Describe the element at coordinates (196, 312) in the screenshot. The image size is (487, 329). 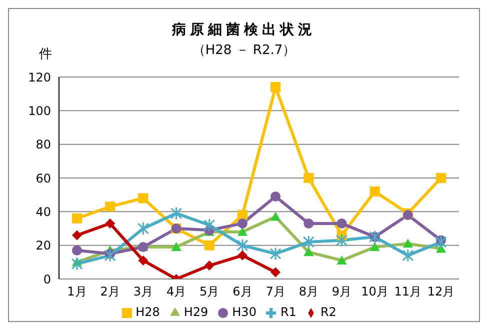
I see `legend-label: H29` at that location.